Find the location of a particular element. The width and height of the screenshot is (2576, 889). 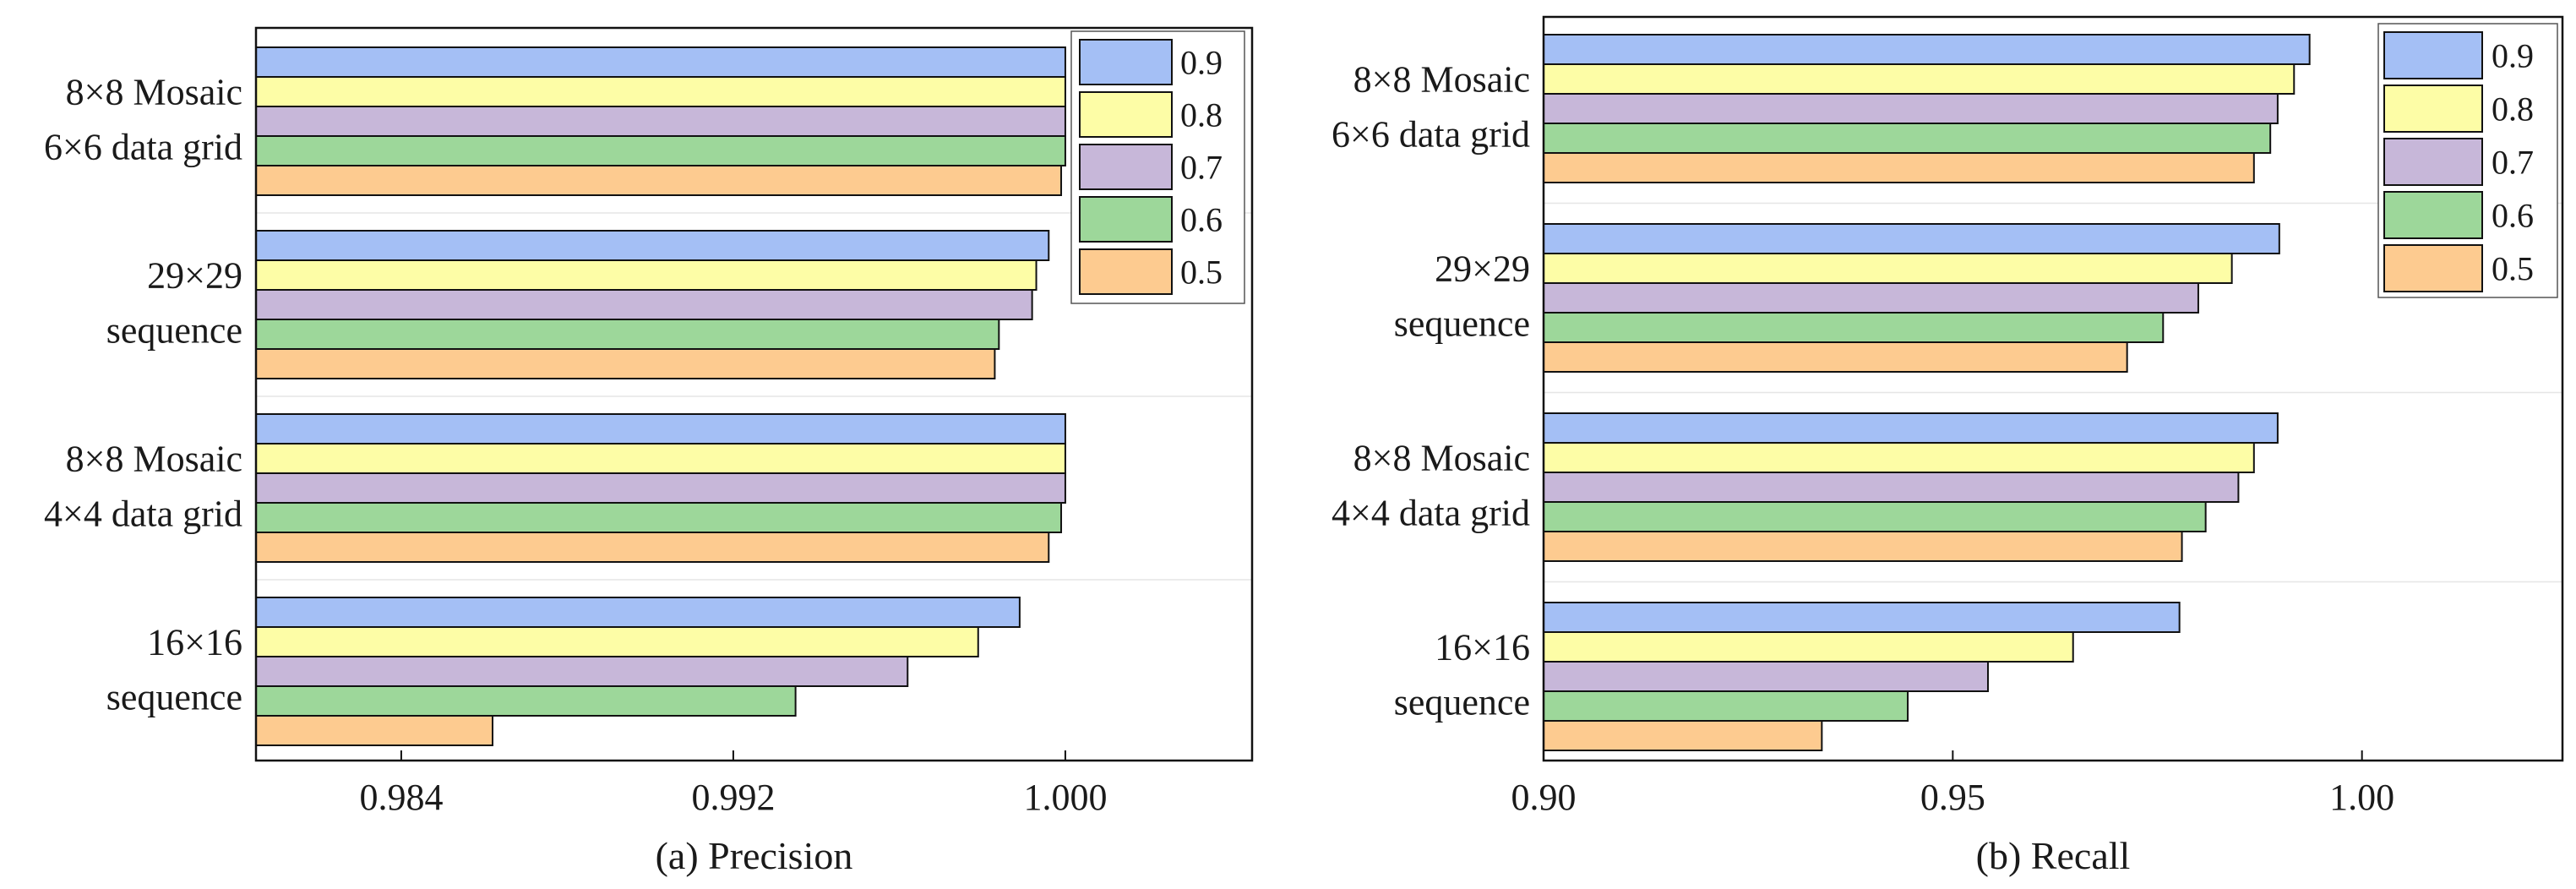

x-tick-label: 0.90 is located at coordinates (1544, 798).